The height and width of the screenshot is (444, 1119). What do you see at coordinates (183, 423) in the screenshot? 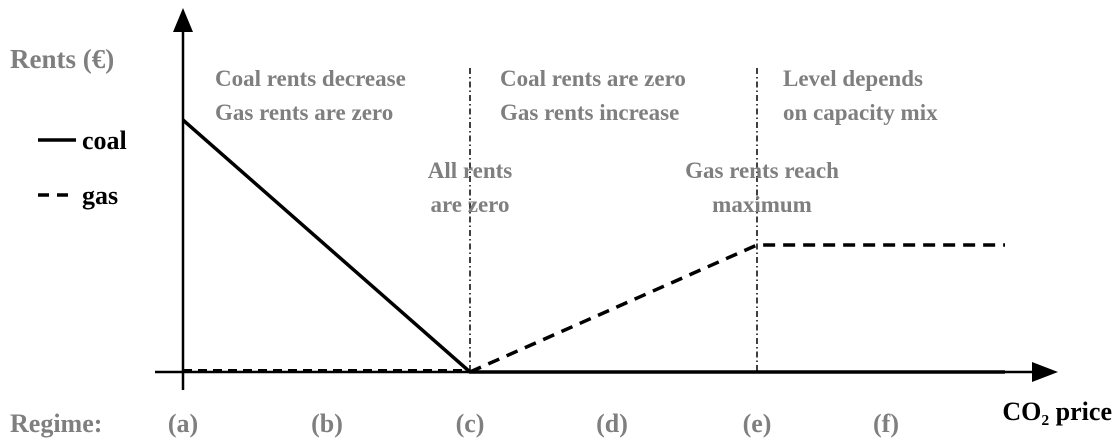
I see `regime-item: (a)` at bounding box center [183, 423].